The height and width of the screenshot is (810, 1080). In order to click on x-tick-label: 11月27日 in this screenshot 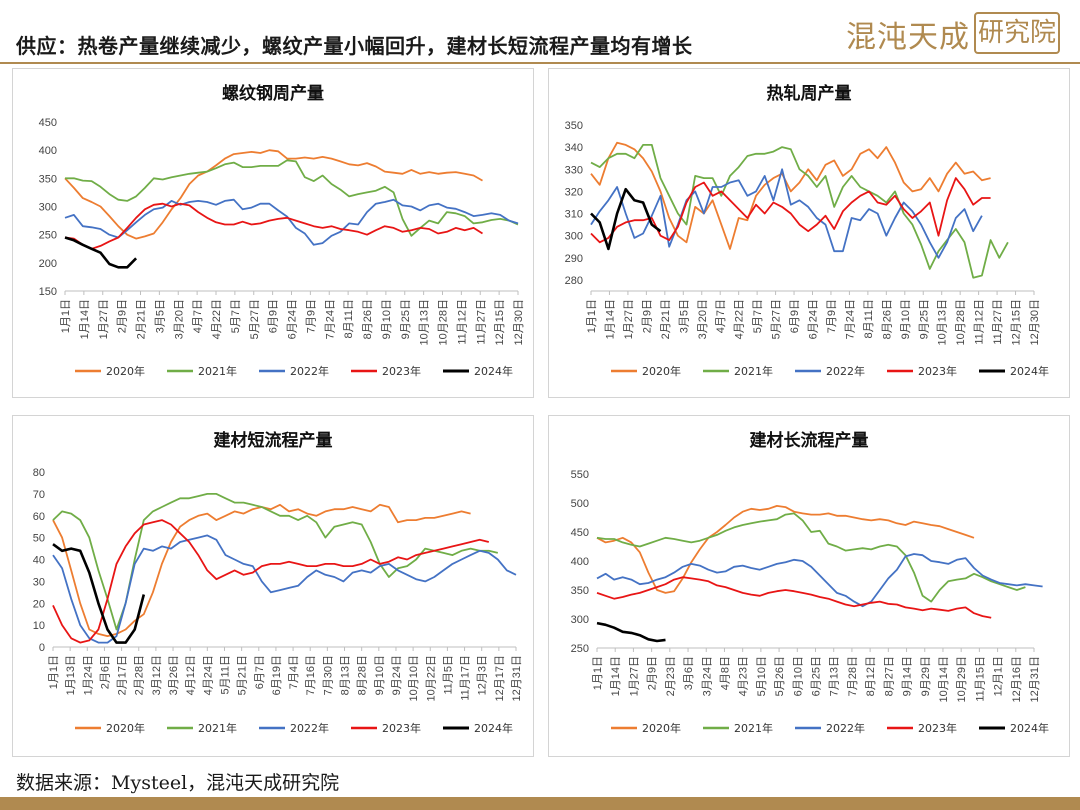, I will do `click(998, 322)`.